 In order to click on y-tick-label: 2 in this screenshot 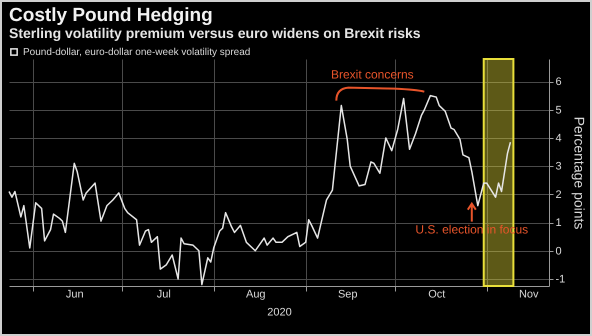, I will do `click(559, 194)`.